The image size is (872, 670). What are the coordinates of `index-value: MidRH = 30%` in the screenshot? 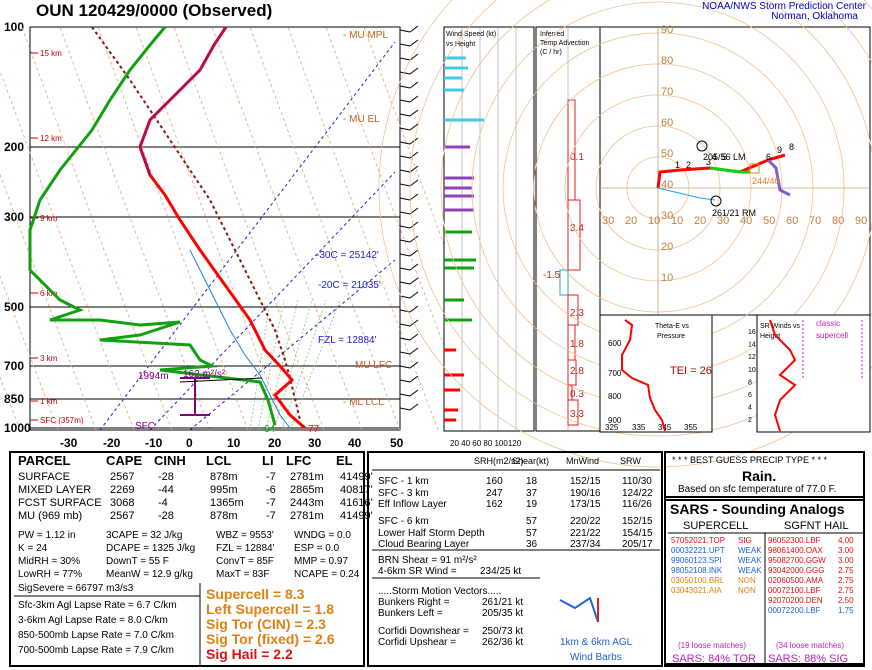 It's located at (49, 561).